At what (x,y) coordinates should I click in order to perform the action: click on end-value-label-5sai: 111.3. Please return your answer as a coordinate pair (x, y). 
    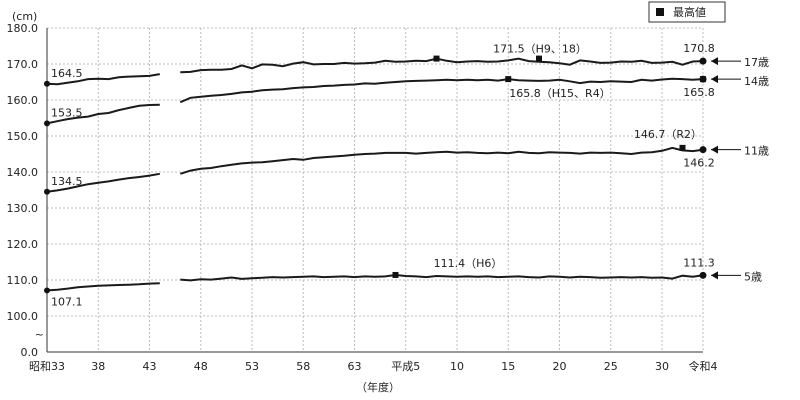
    Looking at the image, I should click on (699, 262).